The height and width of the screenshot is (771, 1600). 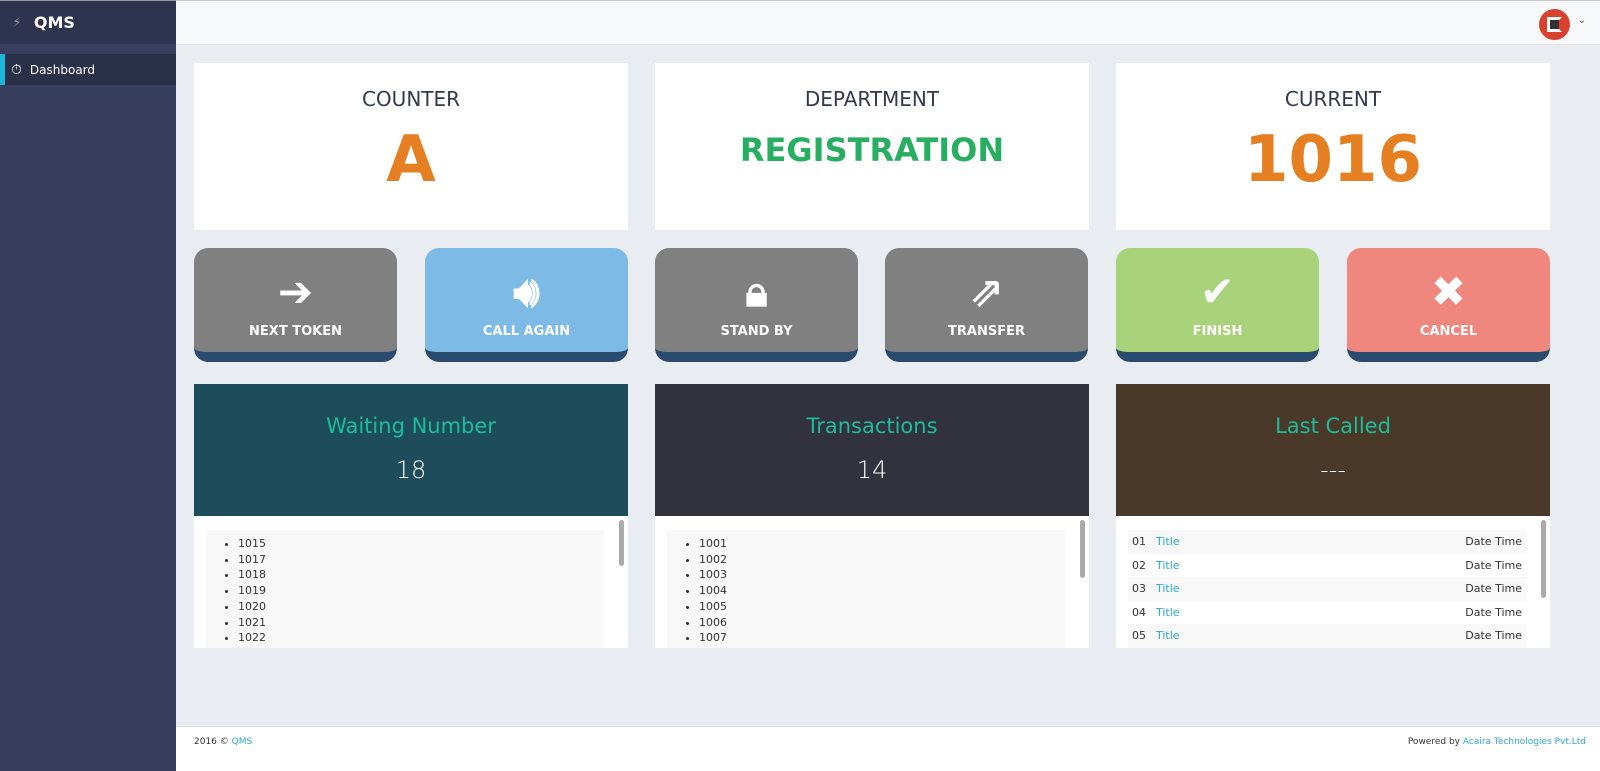 I want to click on table-row: 01 Title Date Time, so click(x=1327, y=542).